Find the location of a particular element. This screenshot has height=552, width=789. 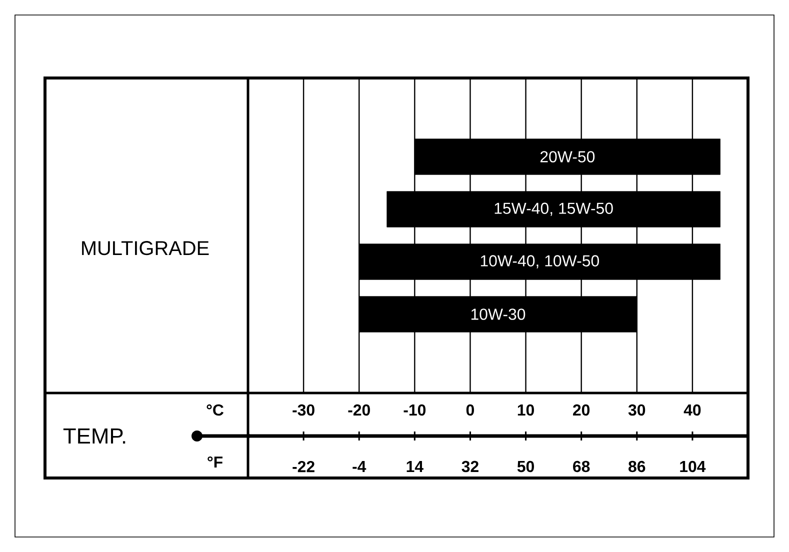

x2-axis-title: °F is located at coordinates (215, 462).